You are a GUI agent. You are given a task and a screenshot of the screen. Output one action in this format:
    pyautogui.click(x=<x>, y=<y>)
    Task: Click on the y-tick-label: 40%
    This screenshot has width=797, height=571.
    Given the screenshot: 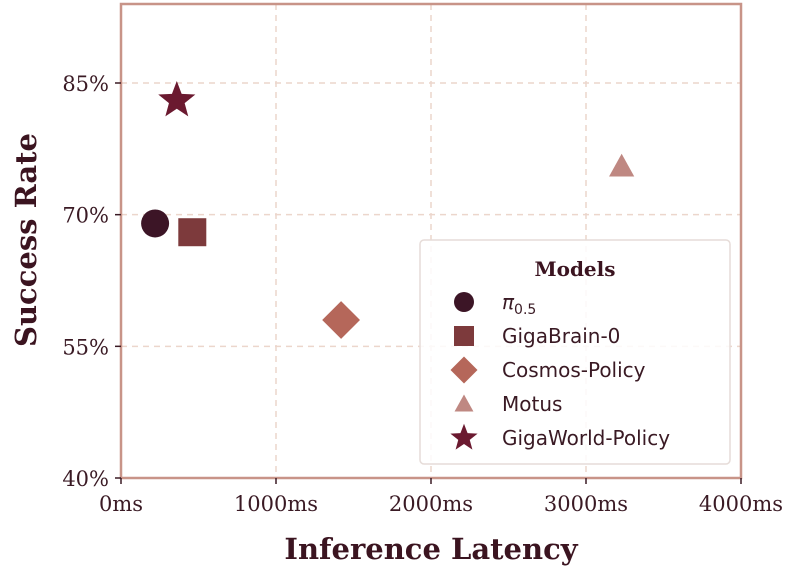 What is the action you would take?
    pyautogui.click(x=85, y=479)
    